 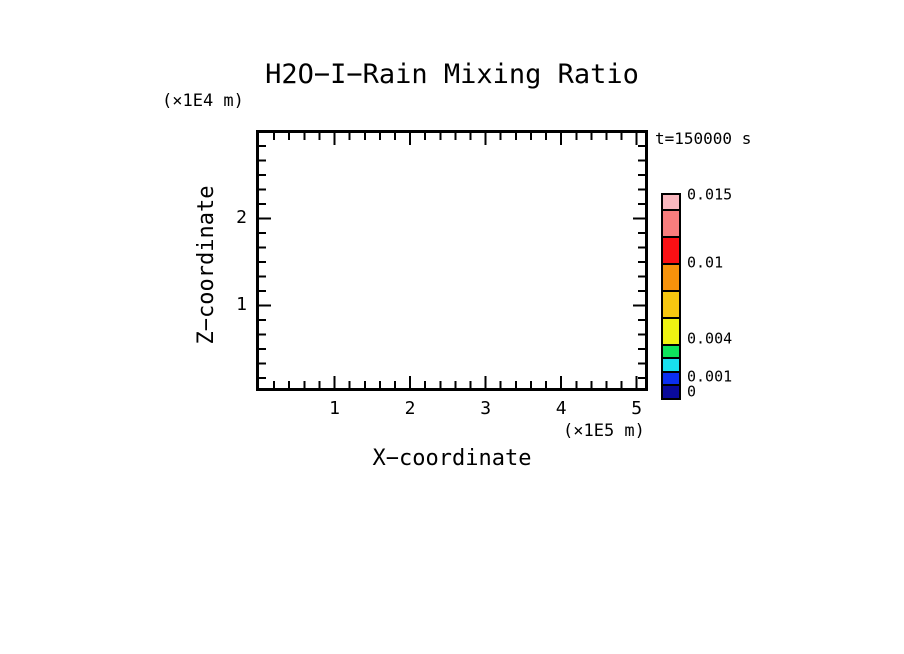 I want to click on x-axis-unit-label: (×1E5 m), so click(x=604, y=431).